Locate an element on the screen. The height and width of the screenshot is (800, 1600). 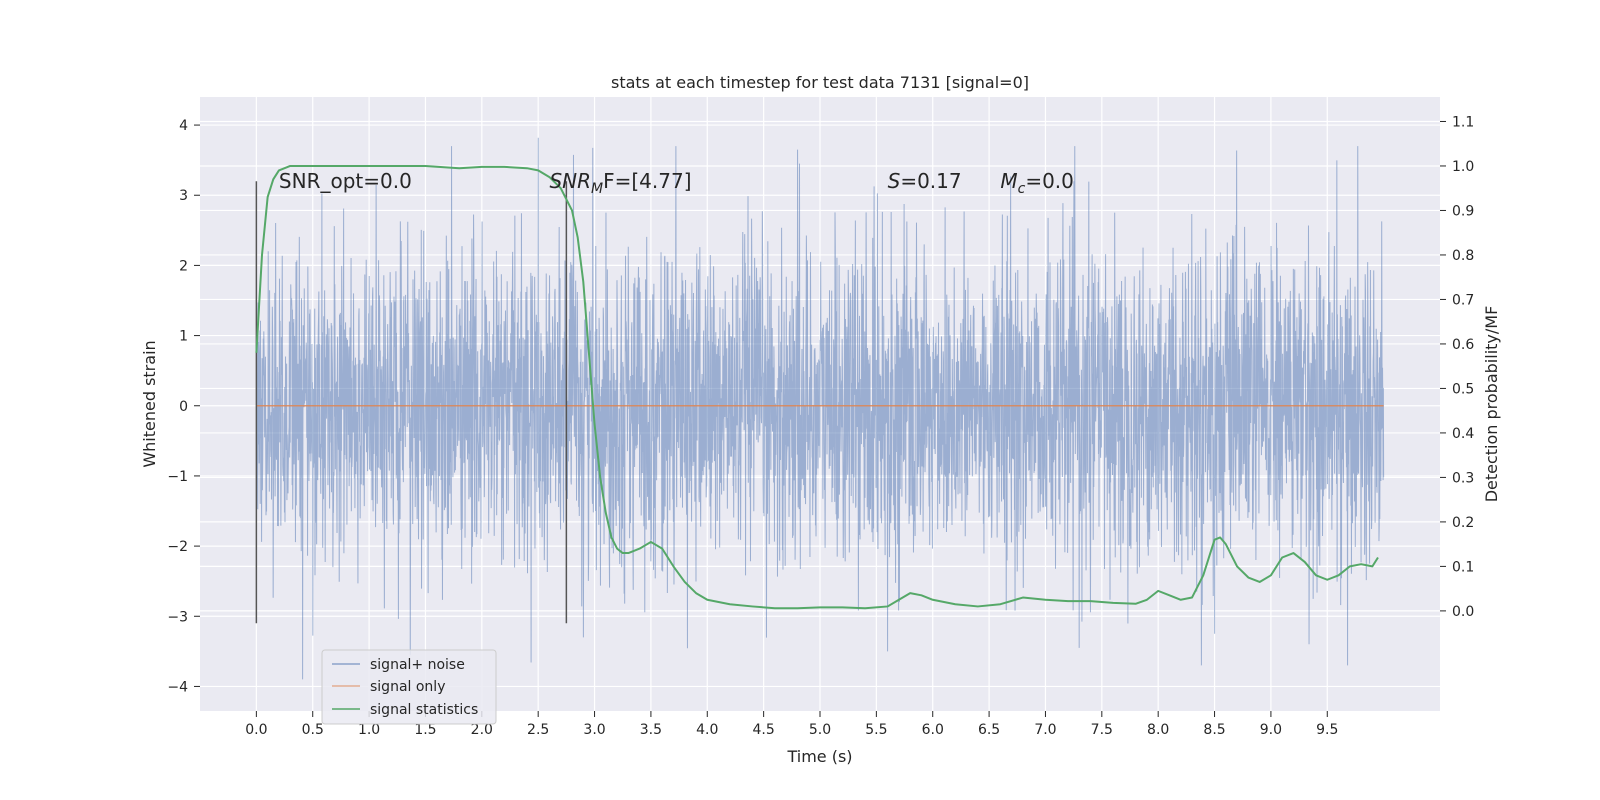
y-axis-label: Whitened strain is located at coordinates (149, 403).